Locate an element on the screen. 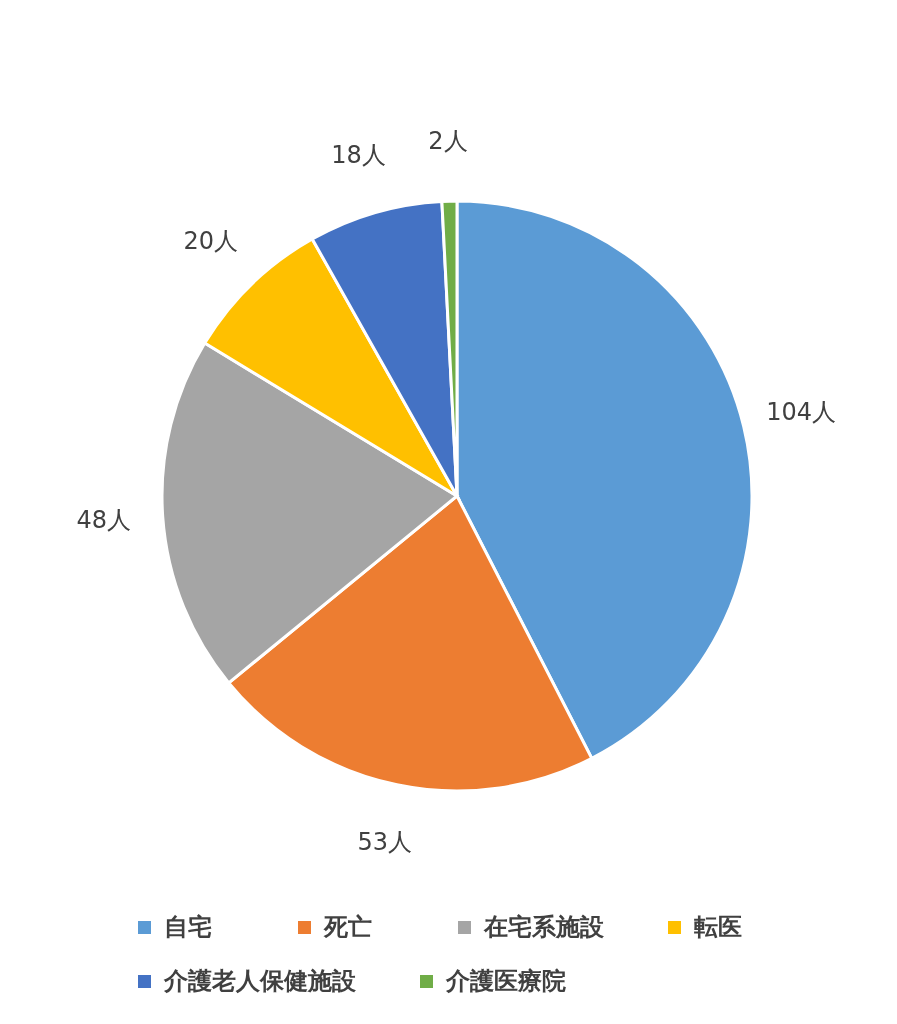 The image size is (897, 1024). data-label: 18人 is located at coordinates (358, 154).